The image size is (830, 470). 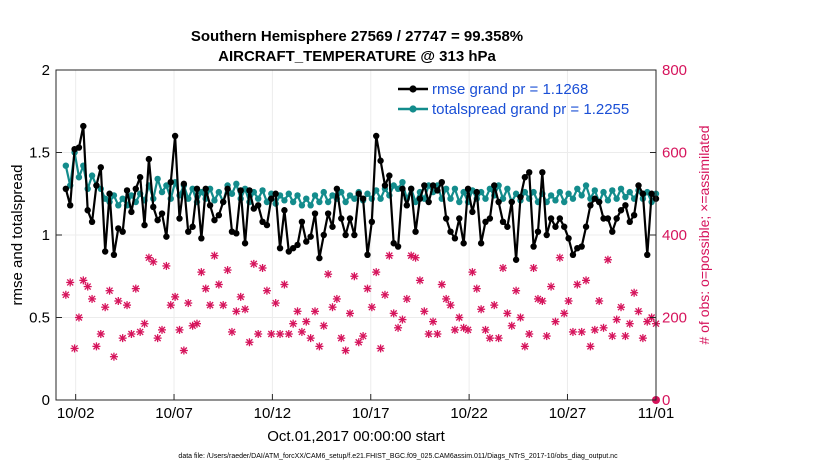 I want to click on chart-title-line2: AIRCRAFT_TEMPERATURE @ 313 hPa, so click(x=357, y=56).